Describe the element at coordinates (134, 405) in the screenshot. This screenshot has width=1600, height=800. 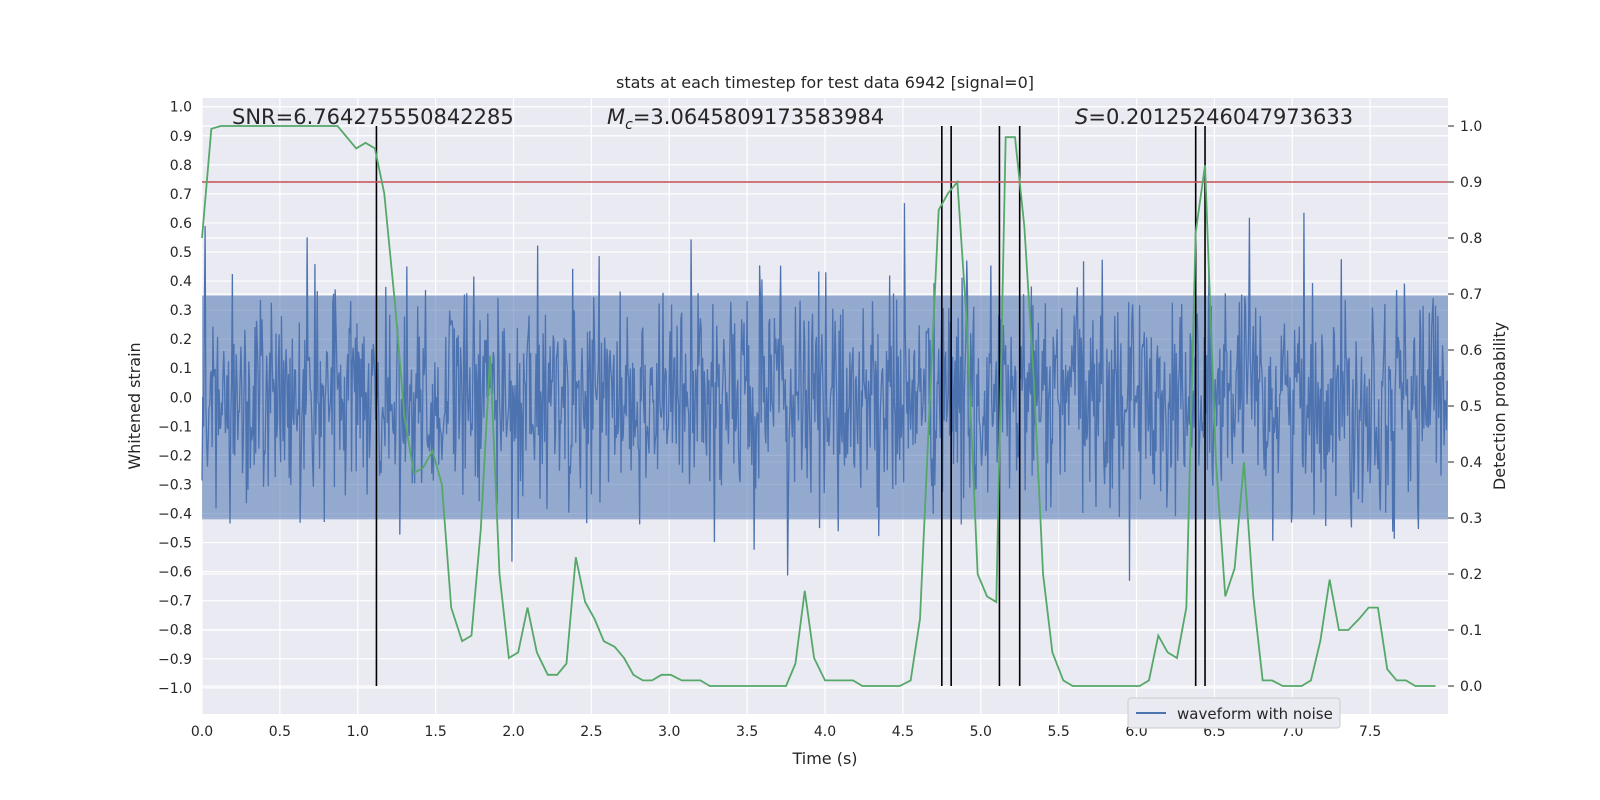
I see `y-axis-label: Whitened strain` at that location.